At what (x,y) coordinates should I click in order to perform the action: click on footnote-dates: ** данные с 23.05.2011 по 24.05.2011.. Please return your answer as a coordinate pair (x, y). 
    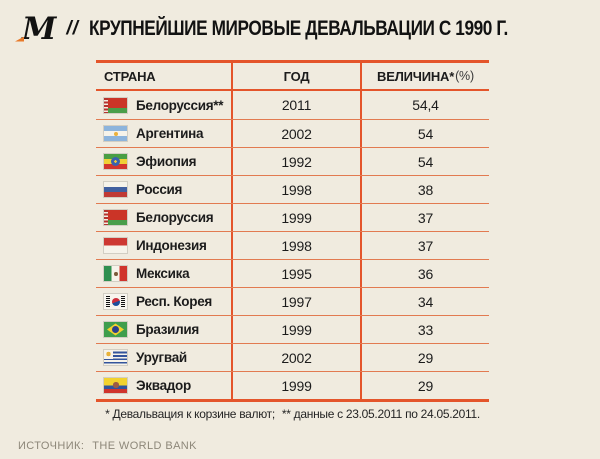
    Looking at the image, I should click on (380, 414).